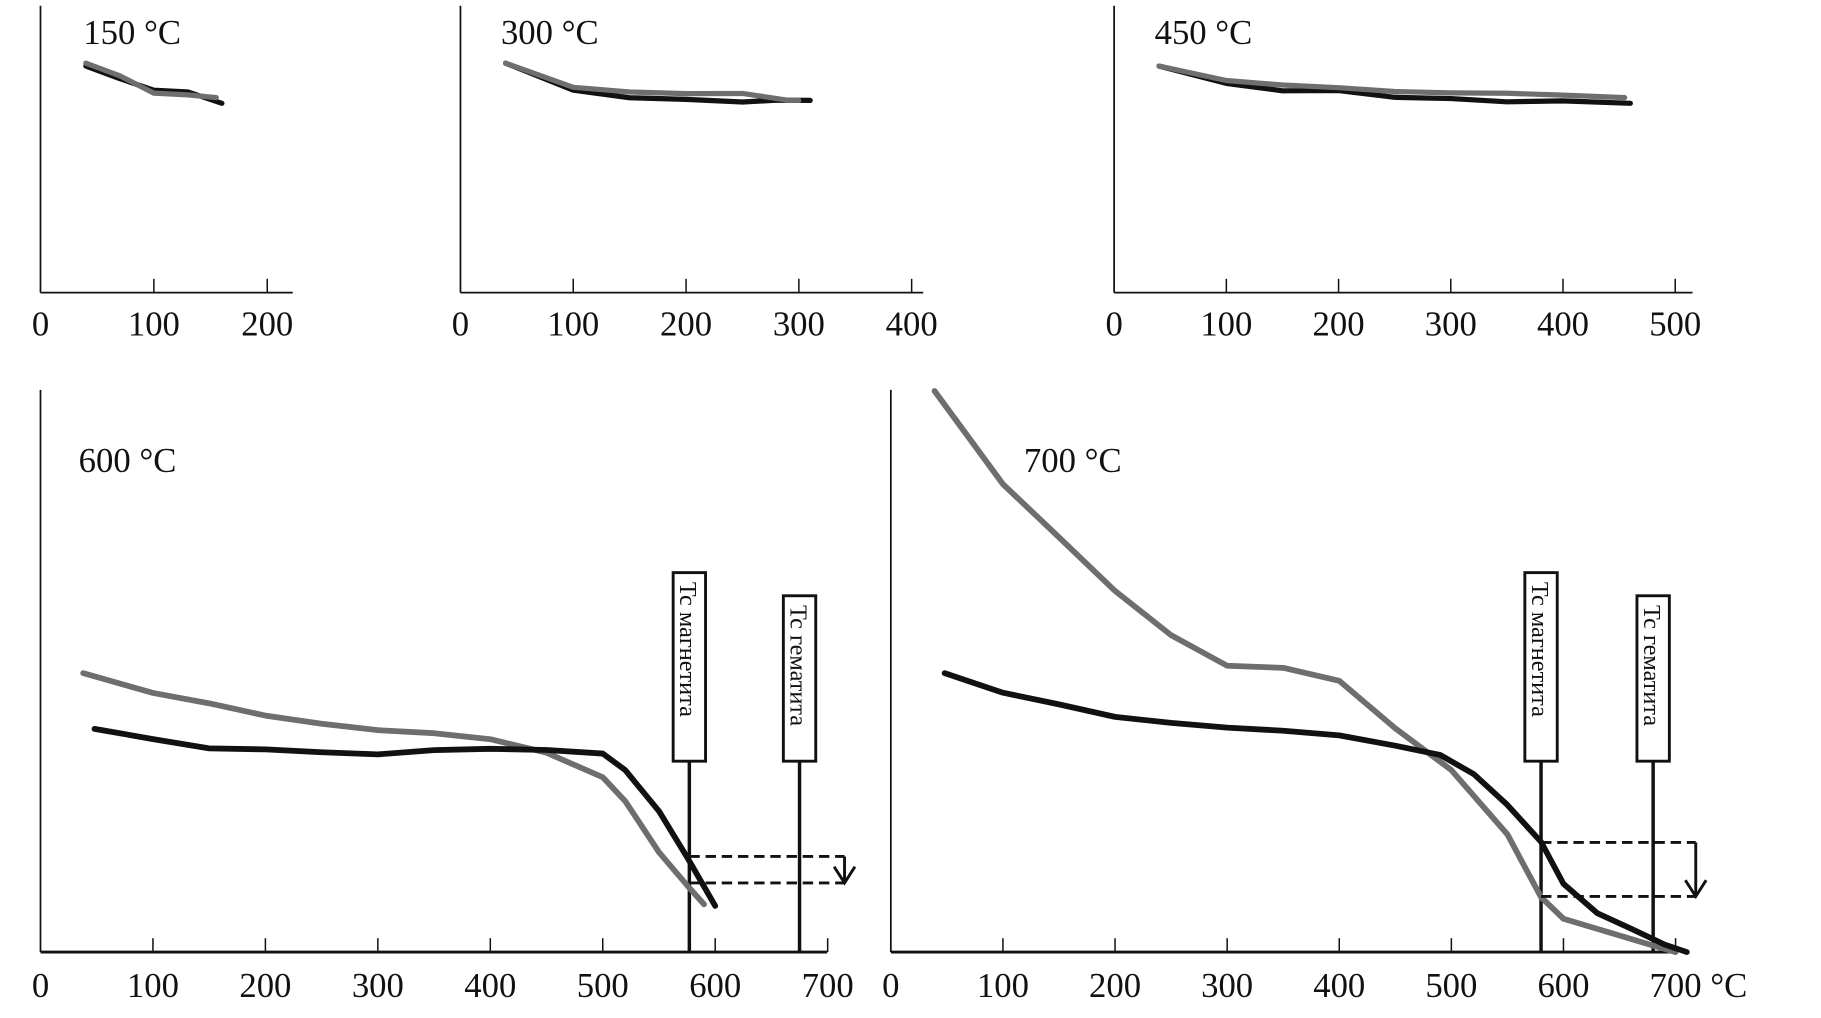  I want to click on panel-title: 150 °C, so click(132, 32).